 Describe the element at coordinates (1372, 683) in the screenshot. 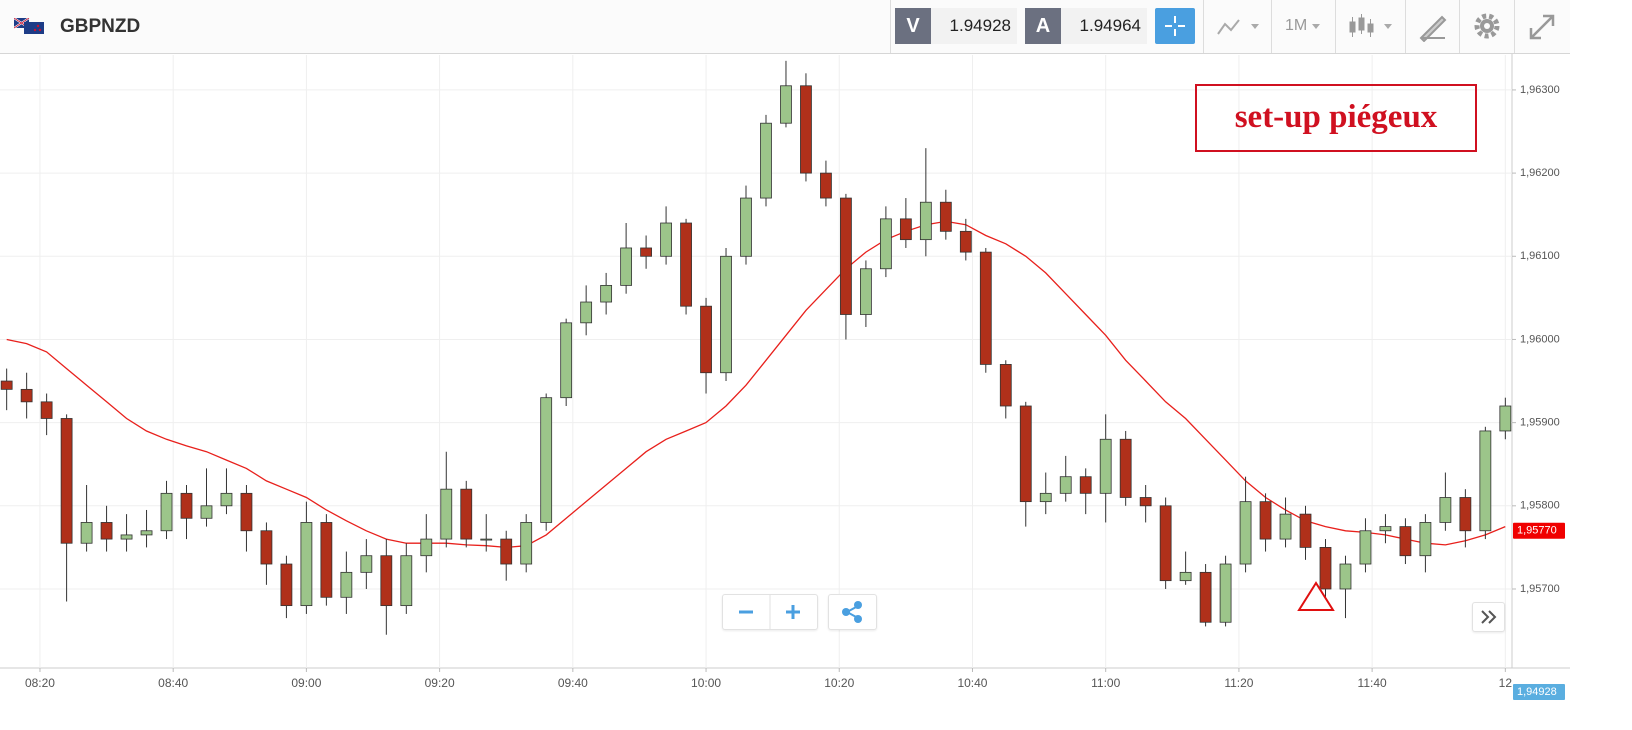

I see `x-tick-label: 11:40` at that location.